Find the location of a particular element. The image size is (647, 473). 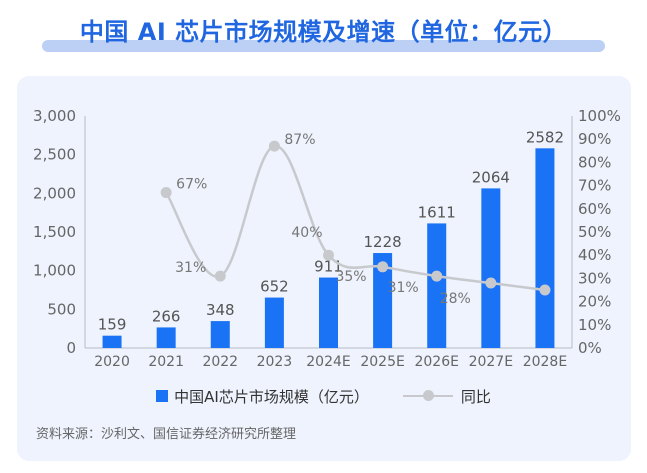

legend-item-line: 同比 is located at coordinates (430, 396).